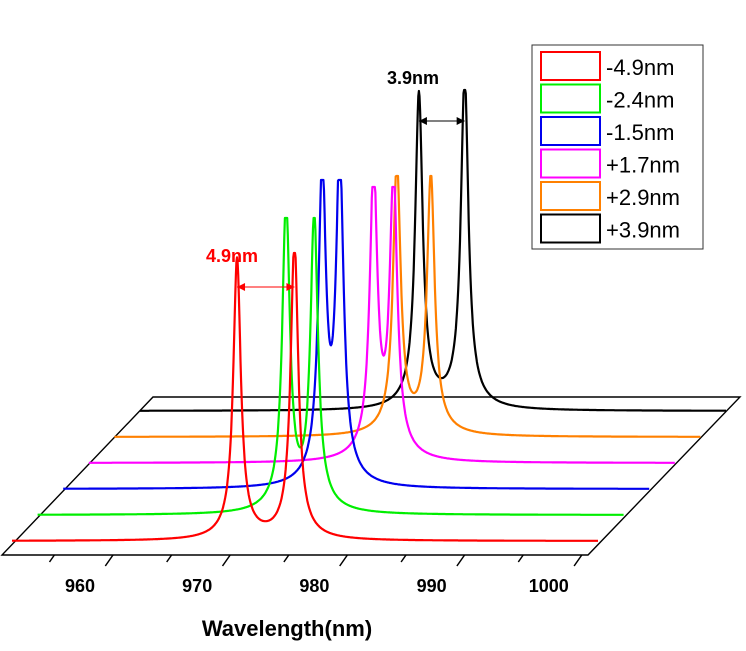 This screenshot has width=746, height=651. What do you see at coordinates (232, 256) in the screenshot?
I see `annotation-label-4-9nm: 4.9nm` at bounding box center [232, 256].